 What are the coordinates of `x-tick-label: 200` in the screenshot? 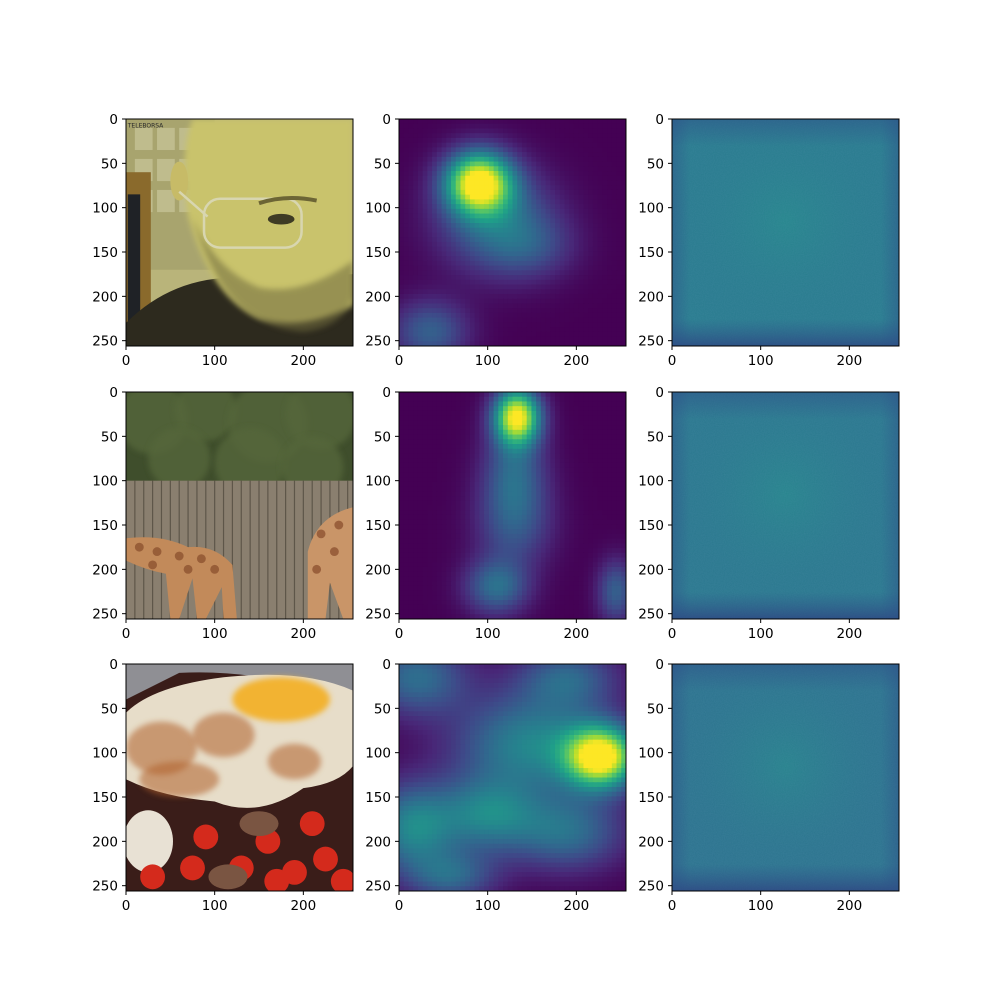 It's located at (576, 634).